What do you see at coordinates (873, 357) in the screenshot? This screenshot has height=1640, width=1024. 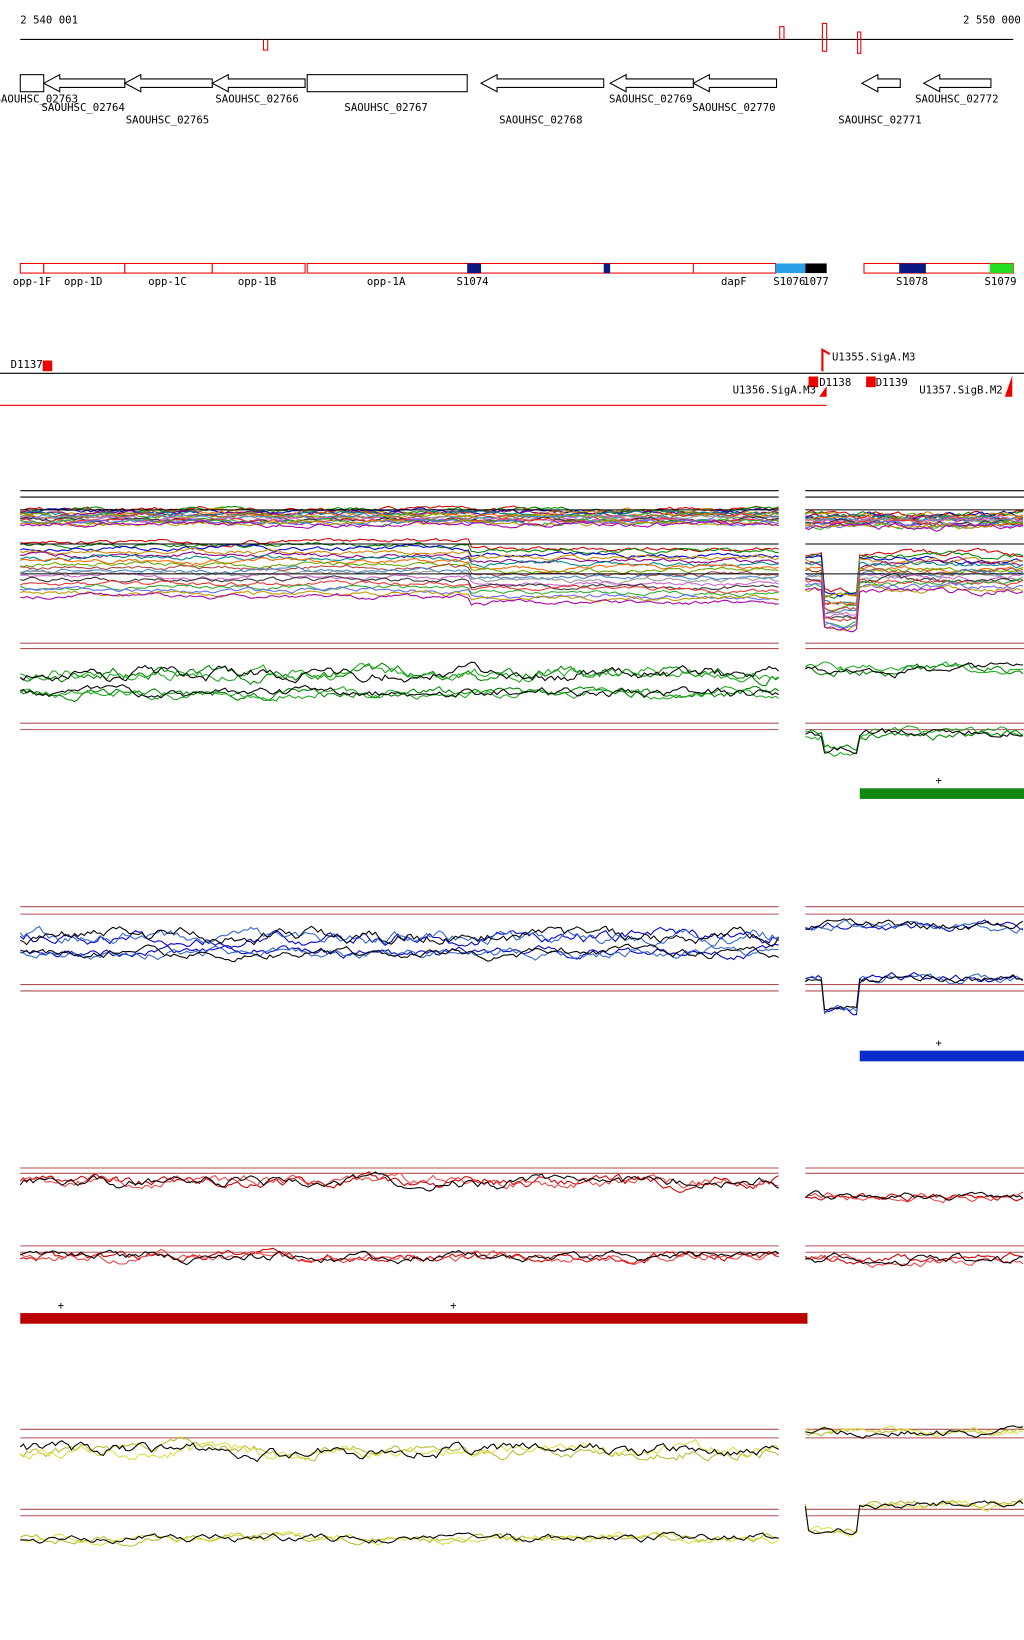 I see `feature-label: U1355.SigA.M3` at bounding box center [873, 357].